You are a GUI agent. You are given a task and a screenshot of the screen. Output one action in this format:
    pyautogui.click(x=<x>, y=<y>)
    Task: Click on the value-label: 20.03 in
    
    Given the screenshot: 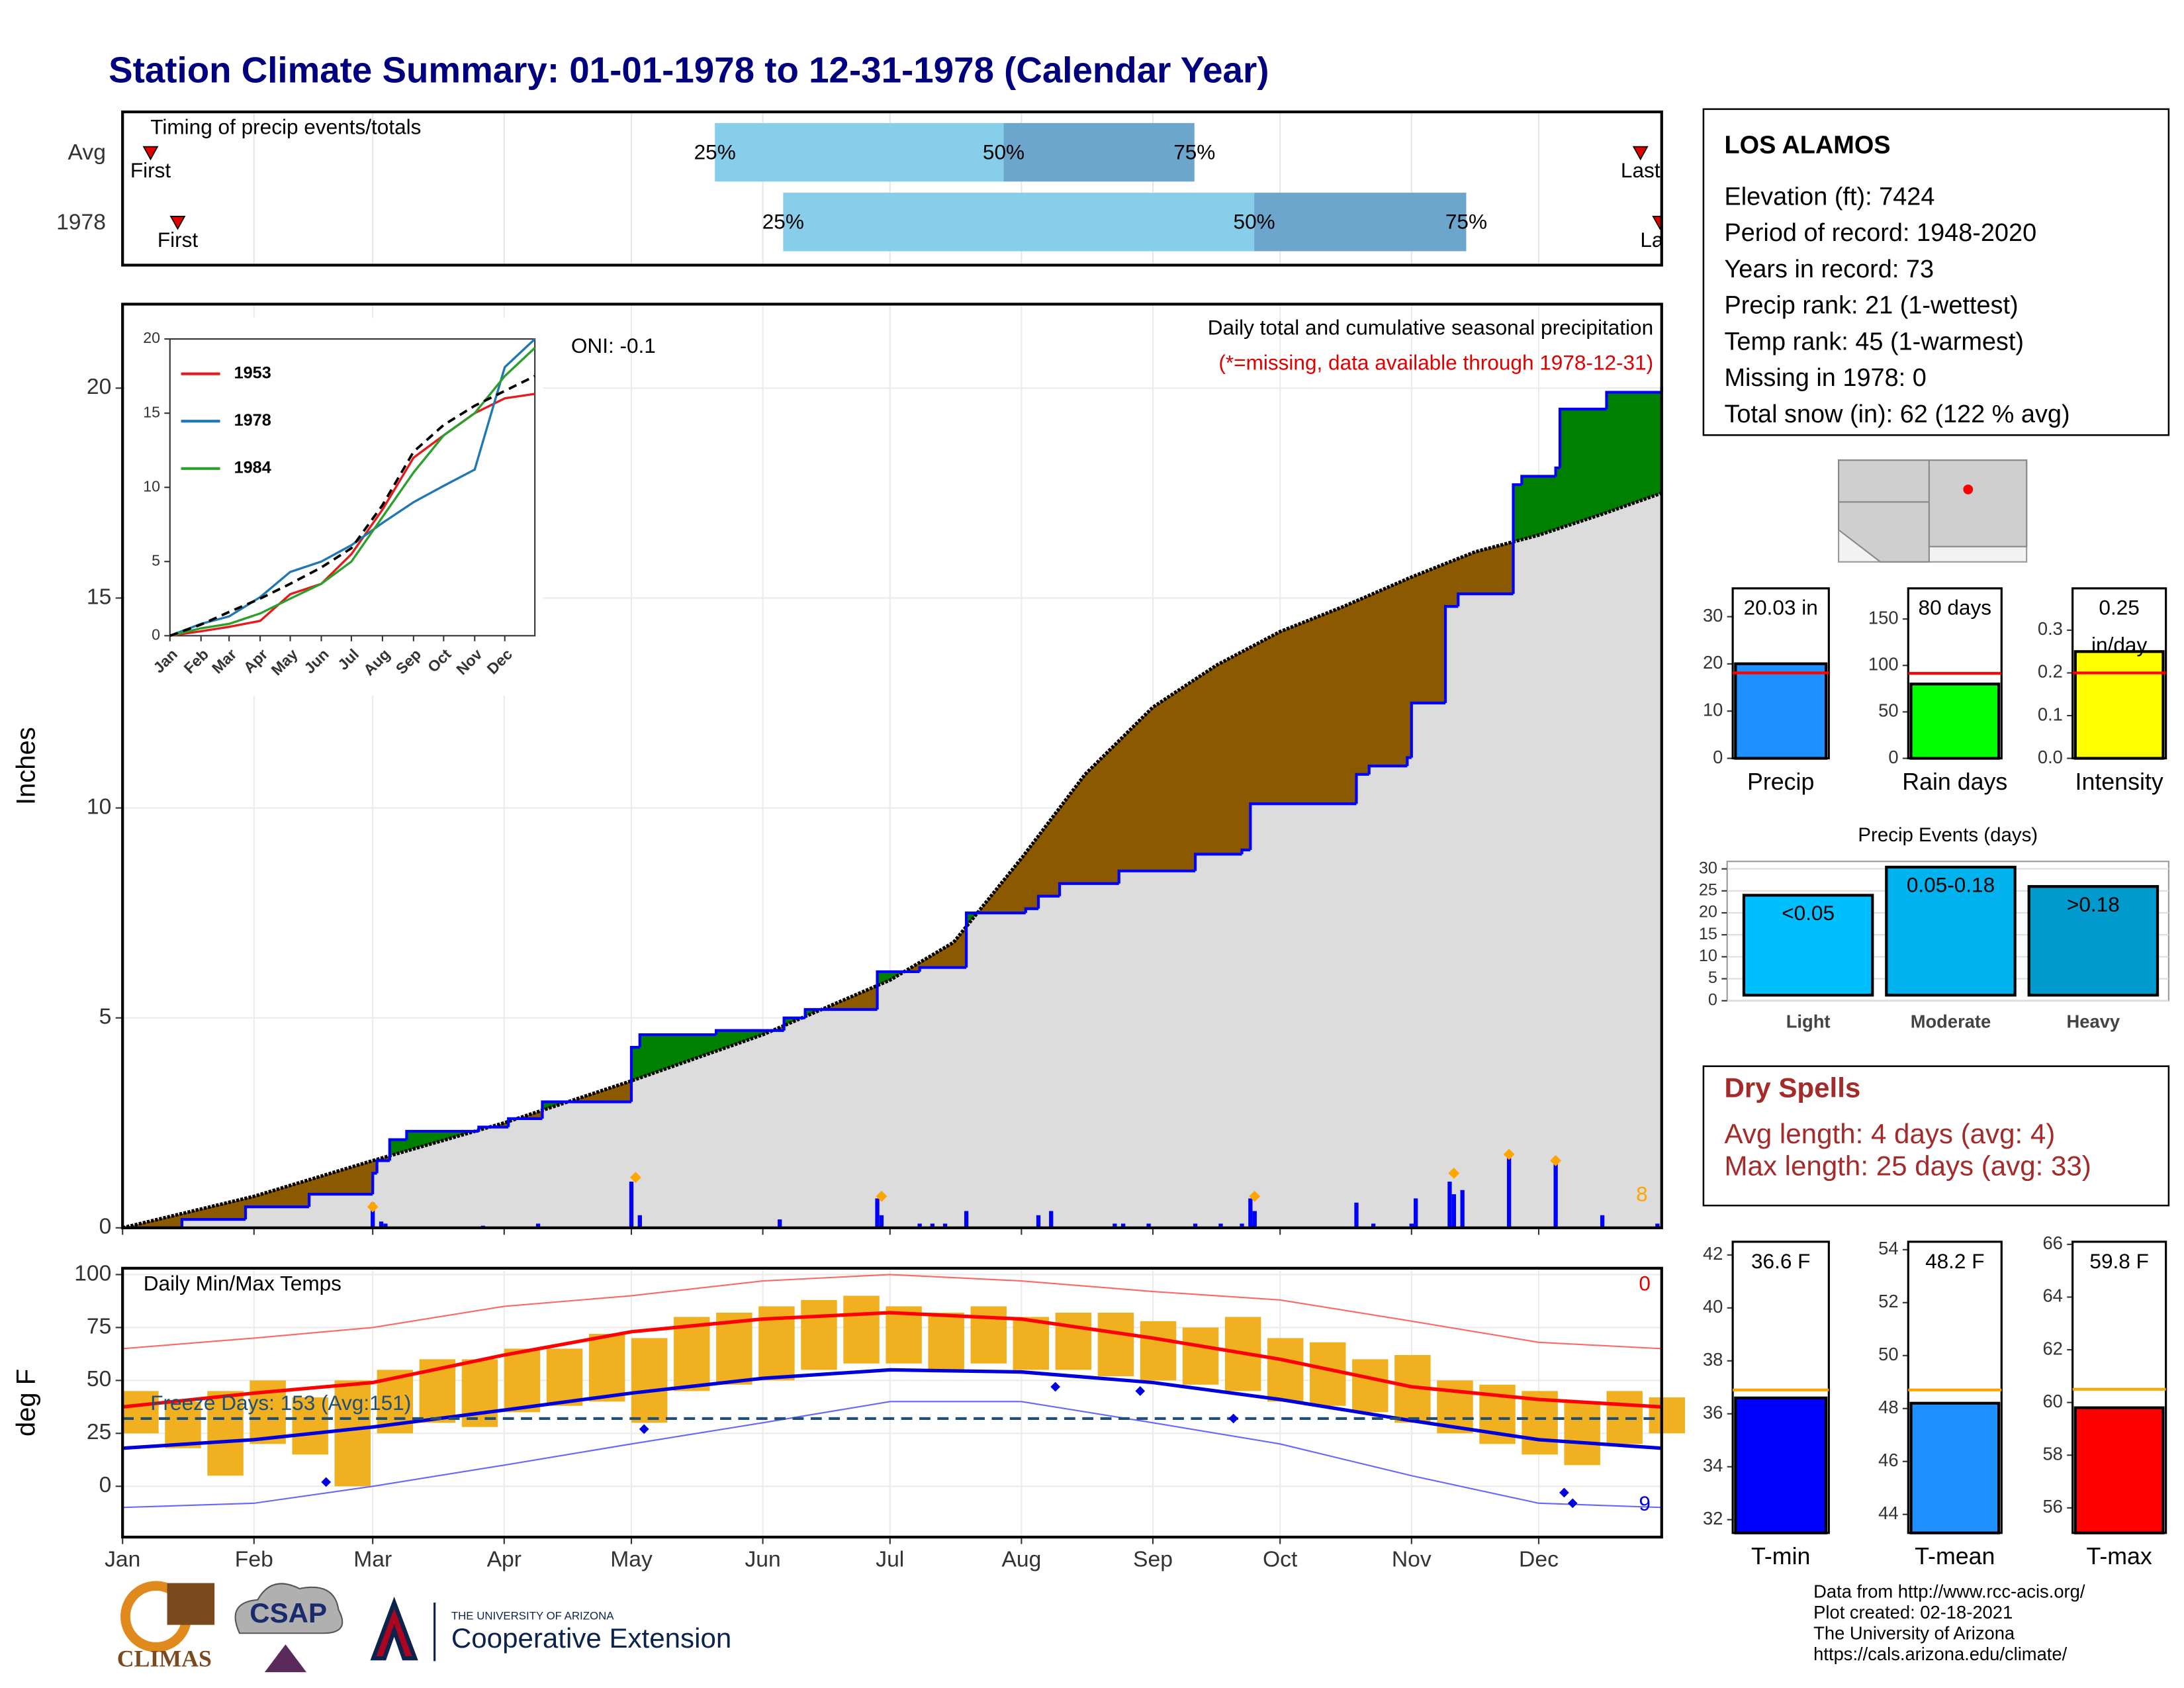 What is the action you would take?
    pyautogui.click(x=1781, y=608)
    